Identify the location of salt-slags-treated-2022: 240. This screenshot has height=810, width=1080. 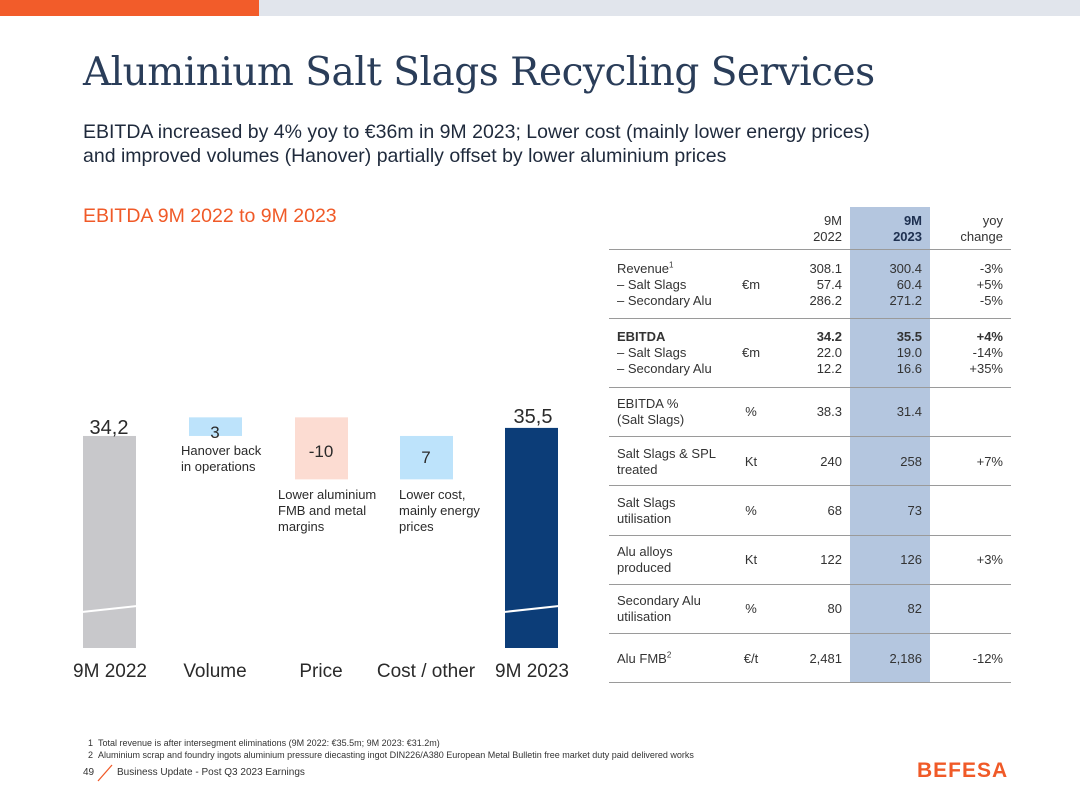
(831, 461).